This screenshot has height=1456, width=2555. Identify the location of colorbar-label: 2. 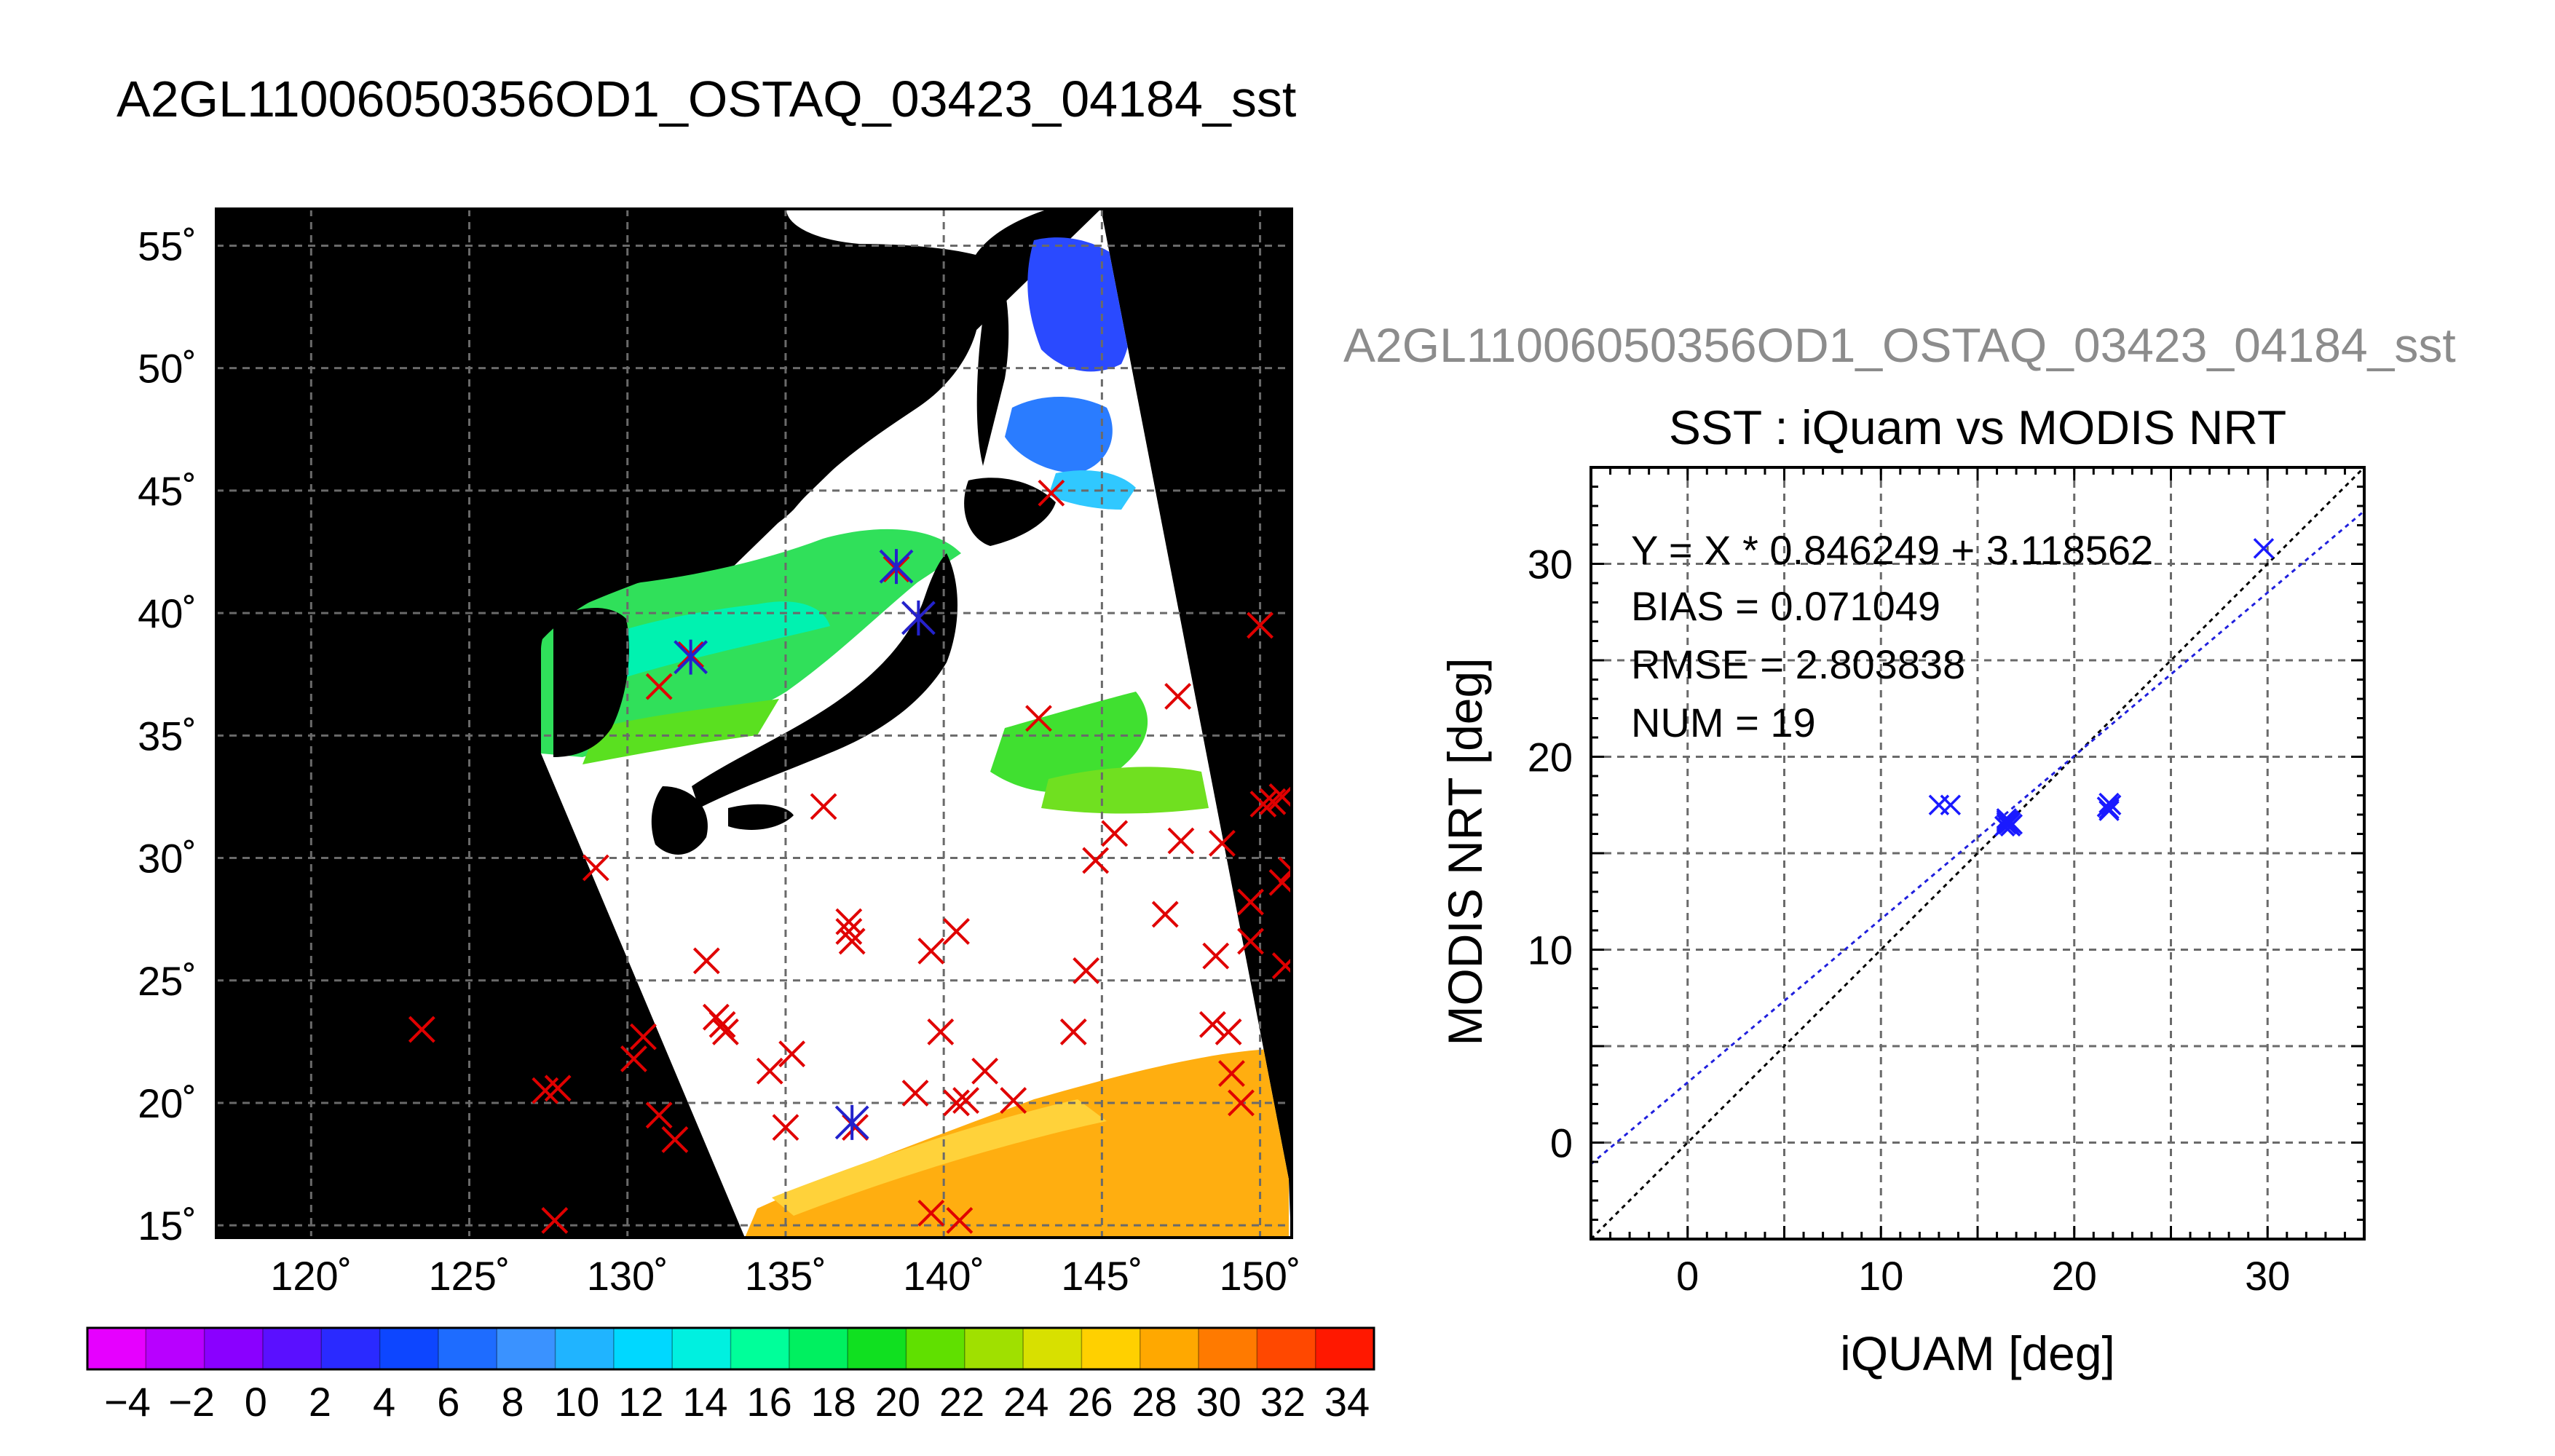
(320, 1402).